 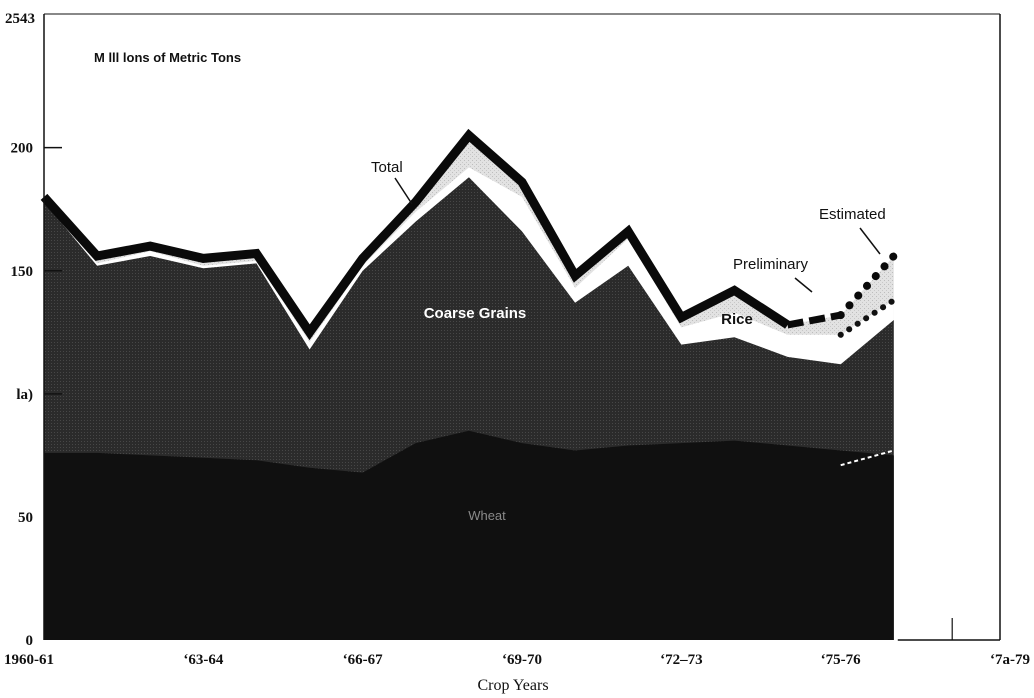 I want to click on coarse-label: Coarse Grains, so click(x=475, y=313).